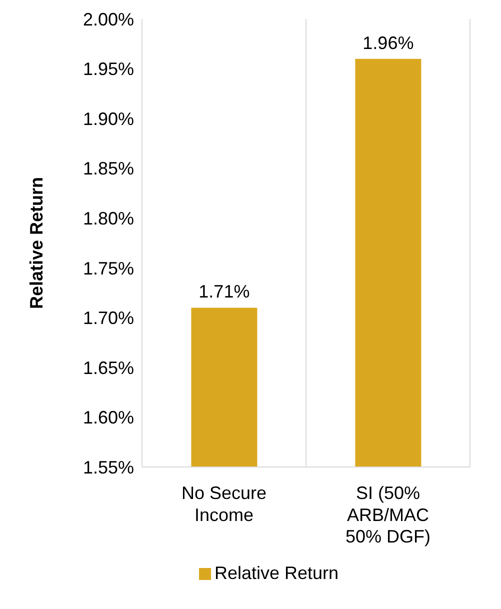  I want to click on y-tick-label: 1.65%, so click(108, 368).